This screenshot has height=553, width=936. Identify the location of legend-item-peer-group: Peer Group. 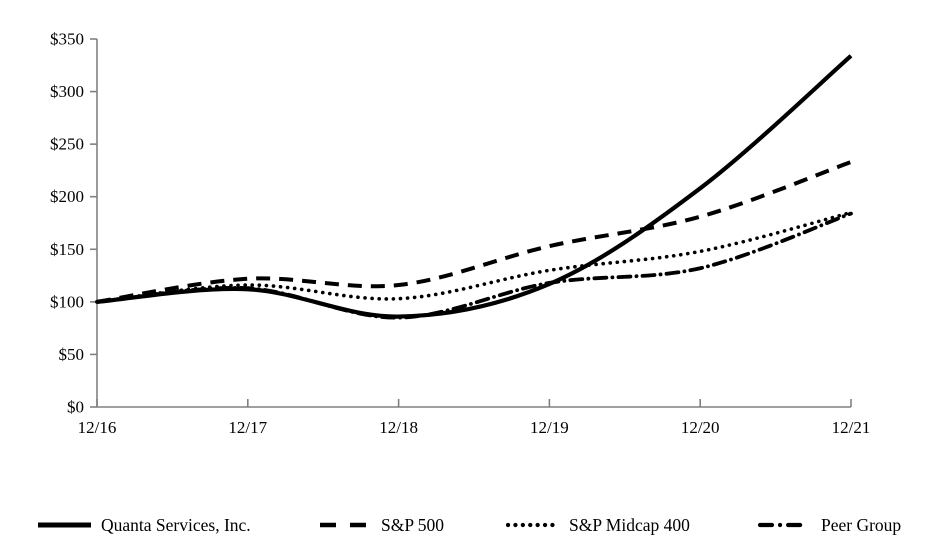
(829, 525).